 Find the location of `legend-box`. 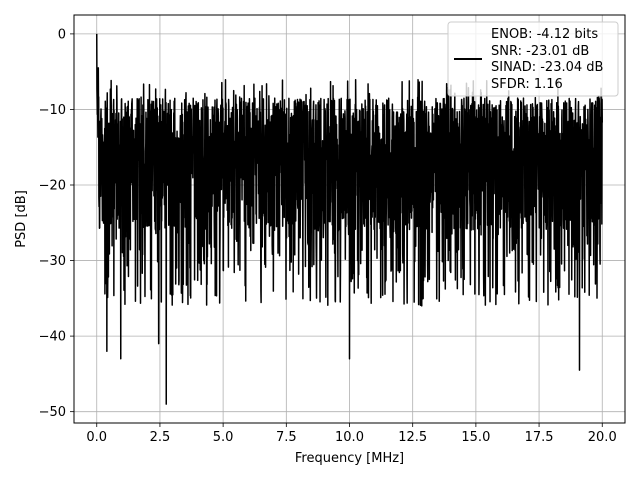

legend-box is located at coordinates (533, 59).